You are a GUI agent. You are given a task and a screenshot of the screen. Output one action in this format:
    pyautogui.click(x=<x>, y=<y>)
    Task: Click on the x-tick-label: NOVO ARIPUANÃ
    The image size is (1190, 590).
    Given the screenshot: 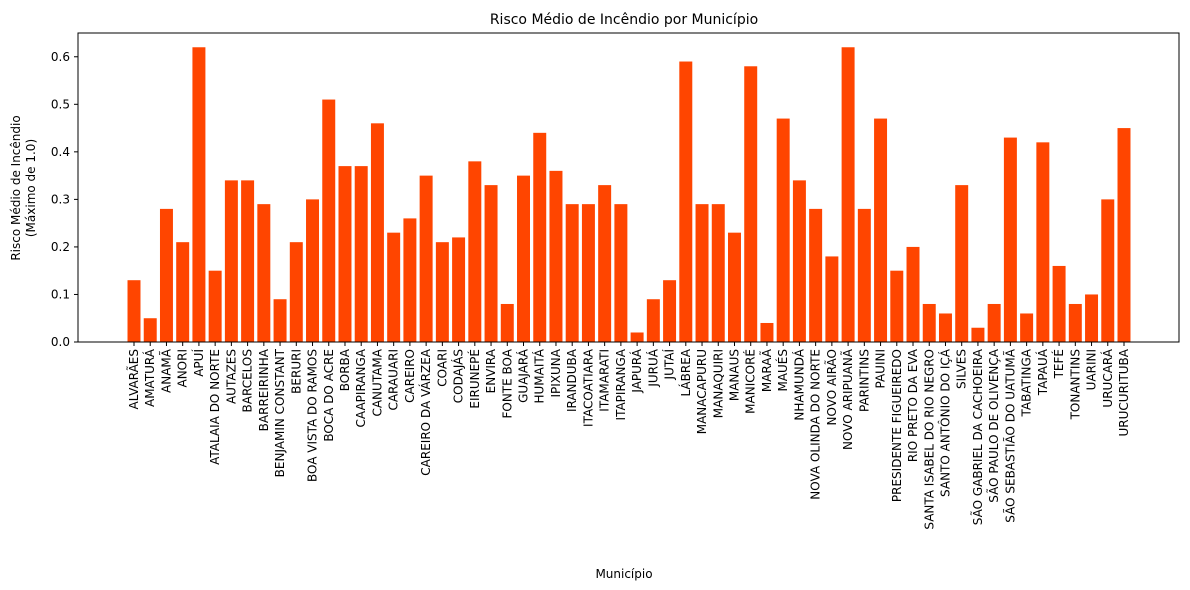 What is the action you would take?
    pyautogui.click(x=847, y=399)
    